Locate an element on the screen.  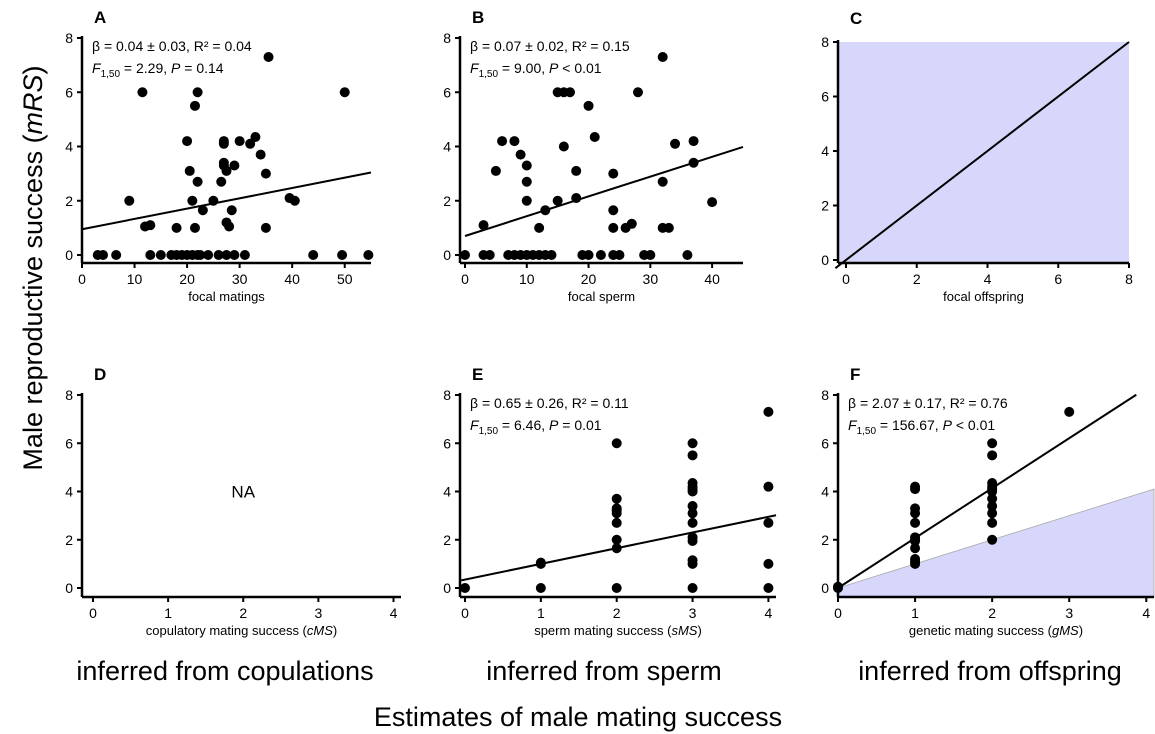
panel-letter: B is located at coordinates (478, 17).